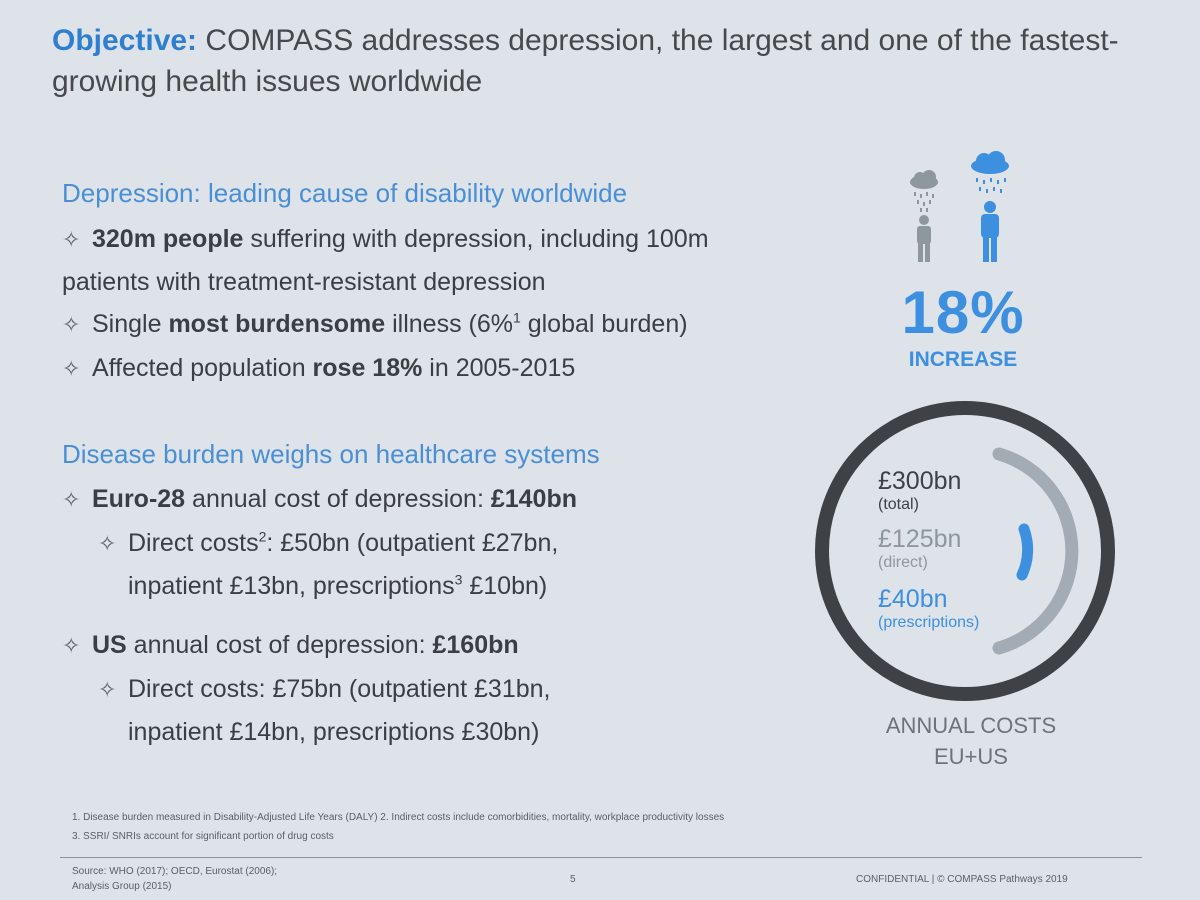 This screenshot has height=900, width=1200. What do you see at coordinates (959, 206) in the screenshot?
I see `rain-people-illustration` at bounding box center [959, 206].